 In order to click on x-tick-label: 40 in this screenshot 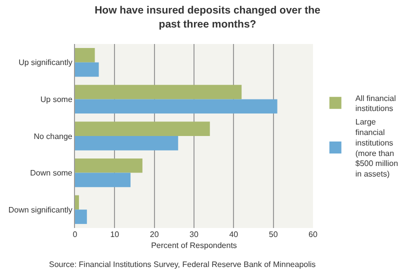, I will do `click(234, 234)`.